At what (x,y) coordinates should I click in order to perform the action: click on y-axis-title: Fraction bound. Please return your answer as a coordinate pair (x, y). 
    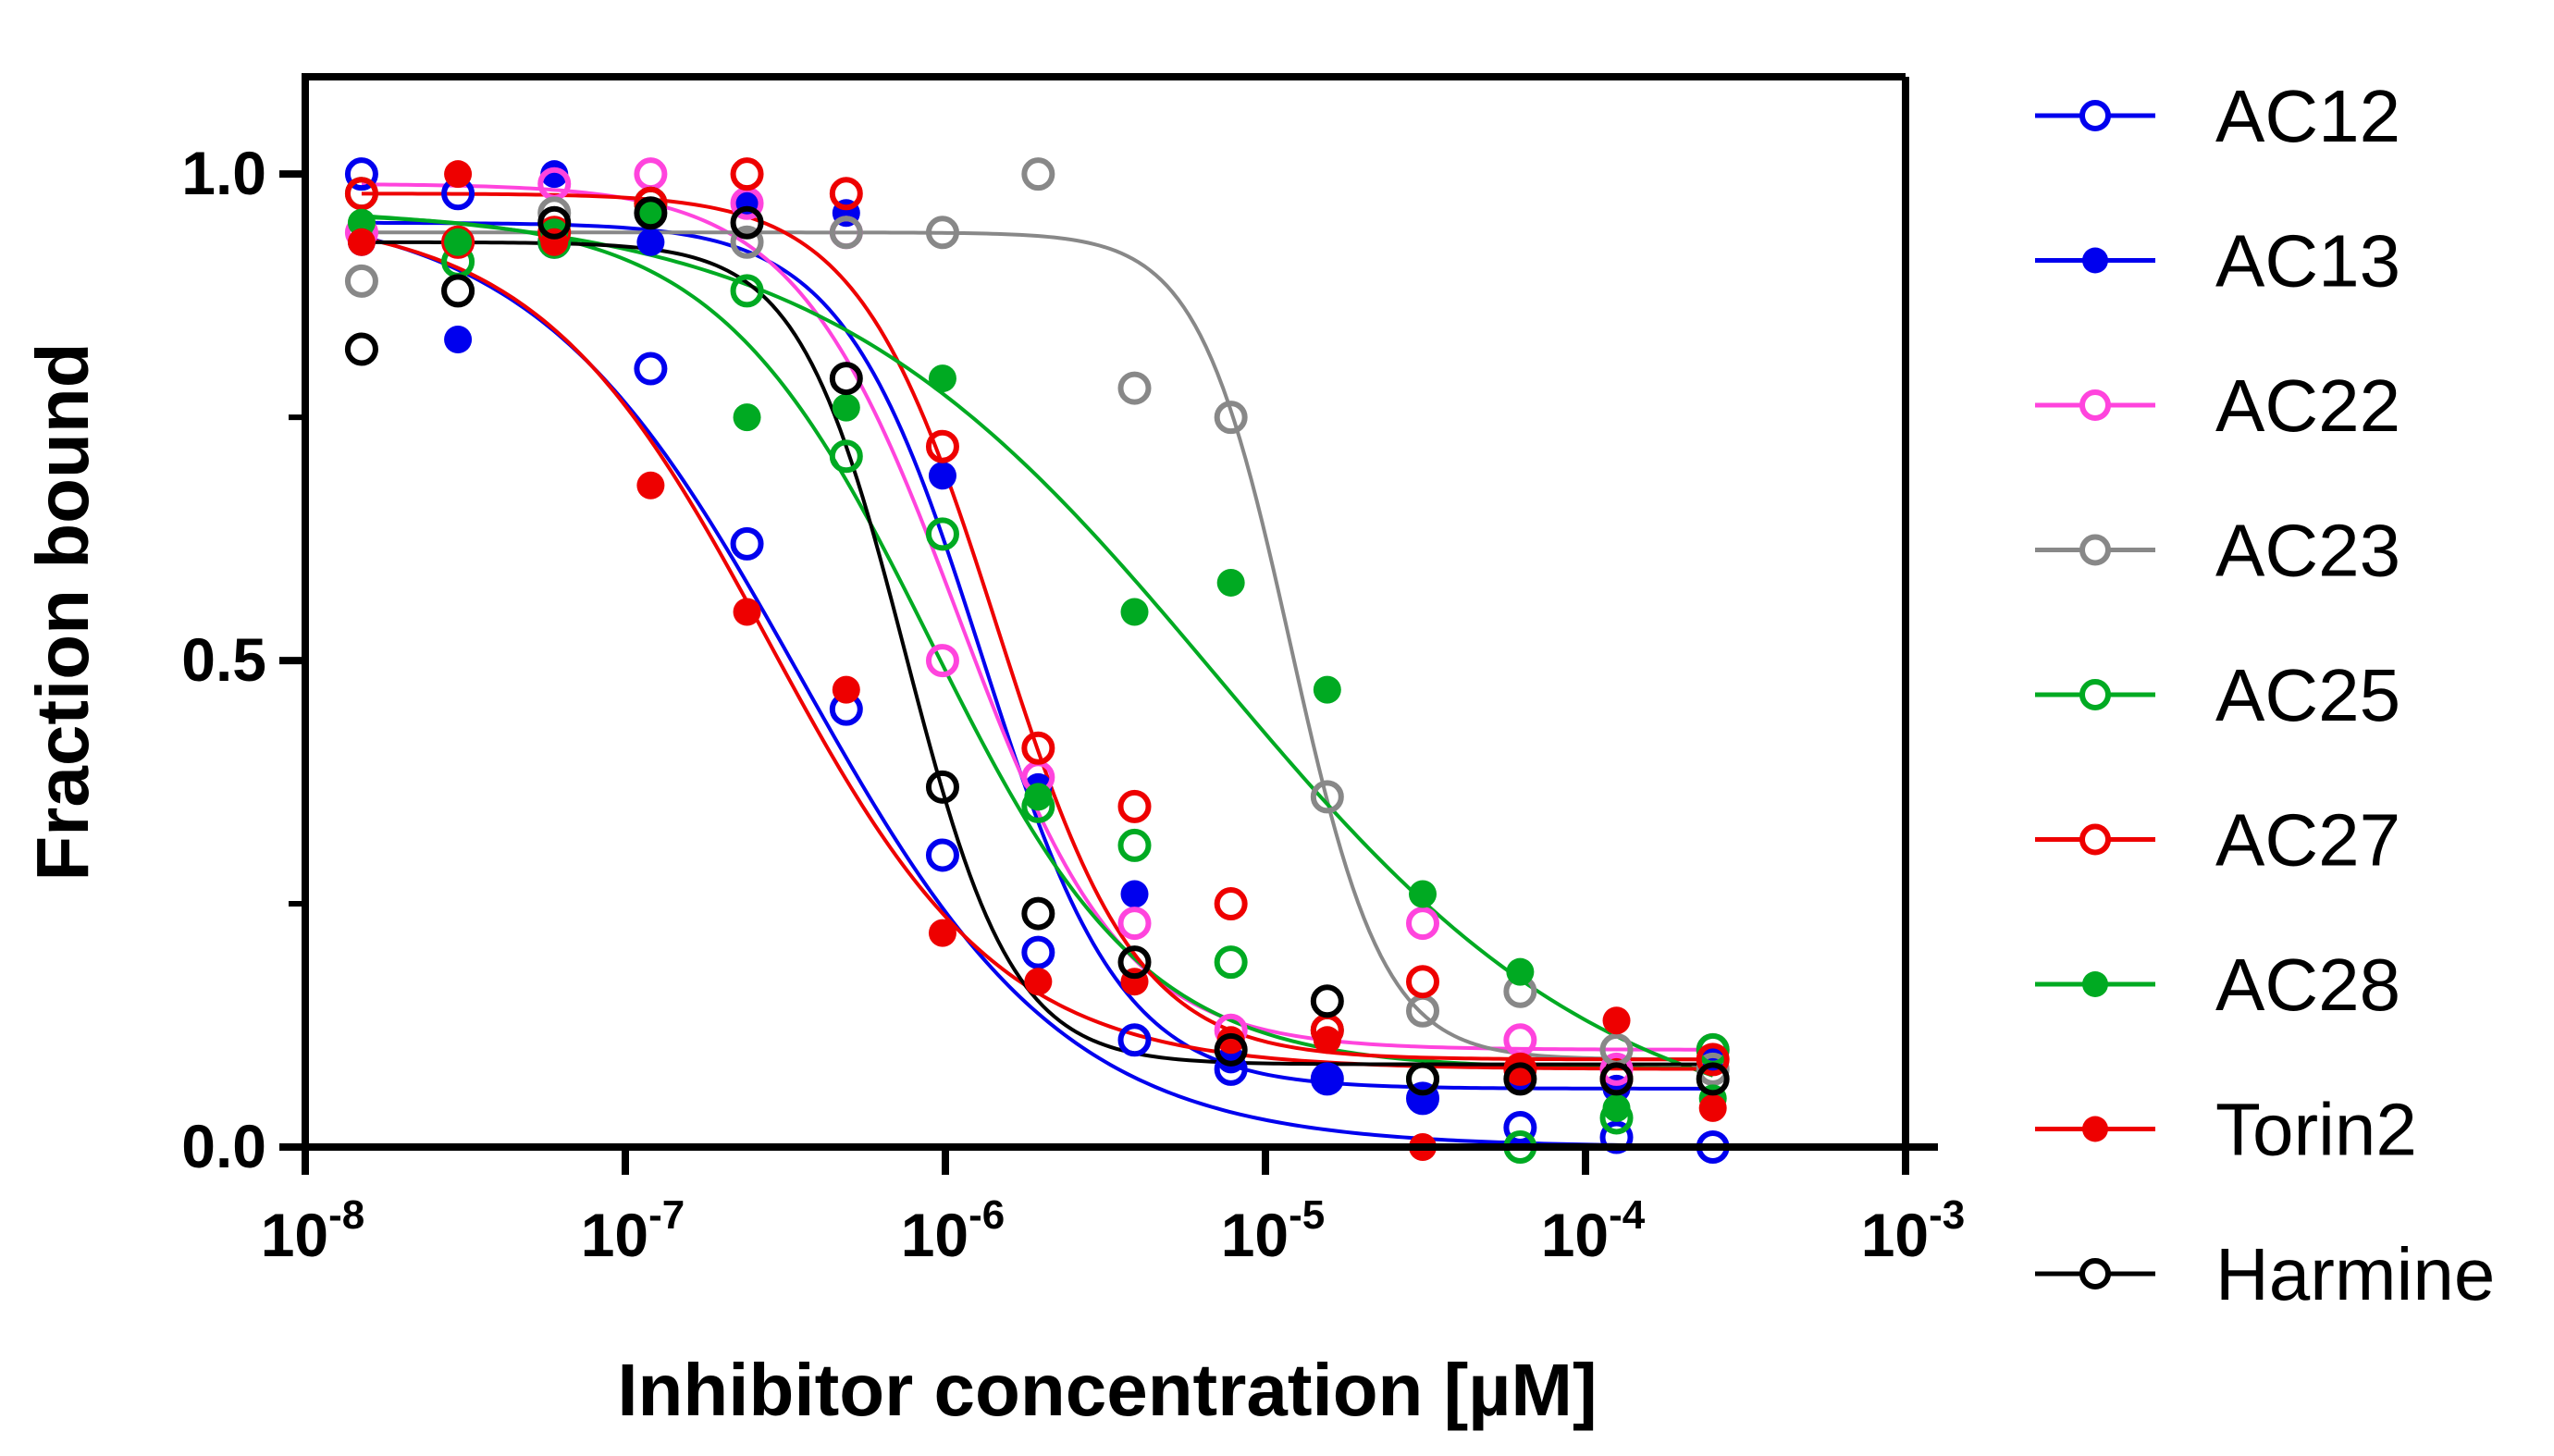
    Looking at the image, I should click on (62, 611).